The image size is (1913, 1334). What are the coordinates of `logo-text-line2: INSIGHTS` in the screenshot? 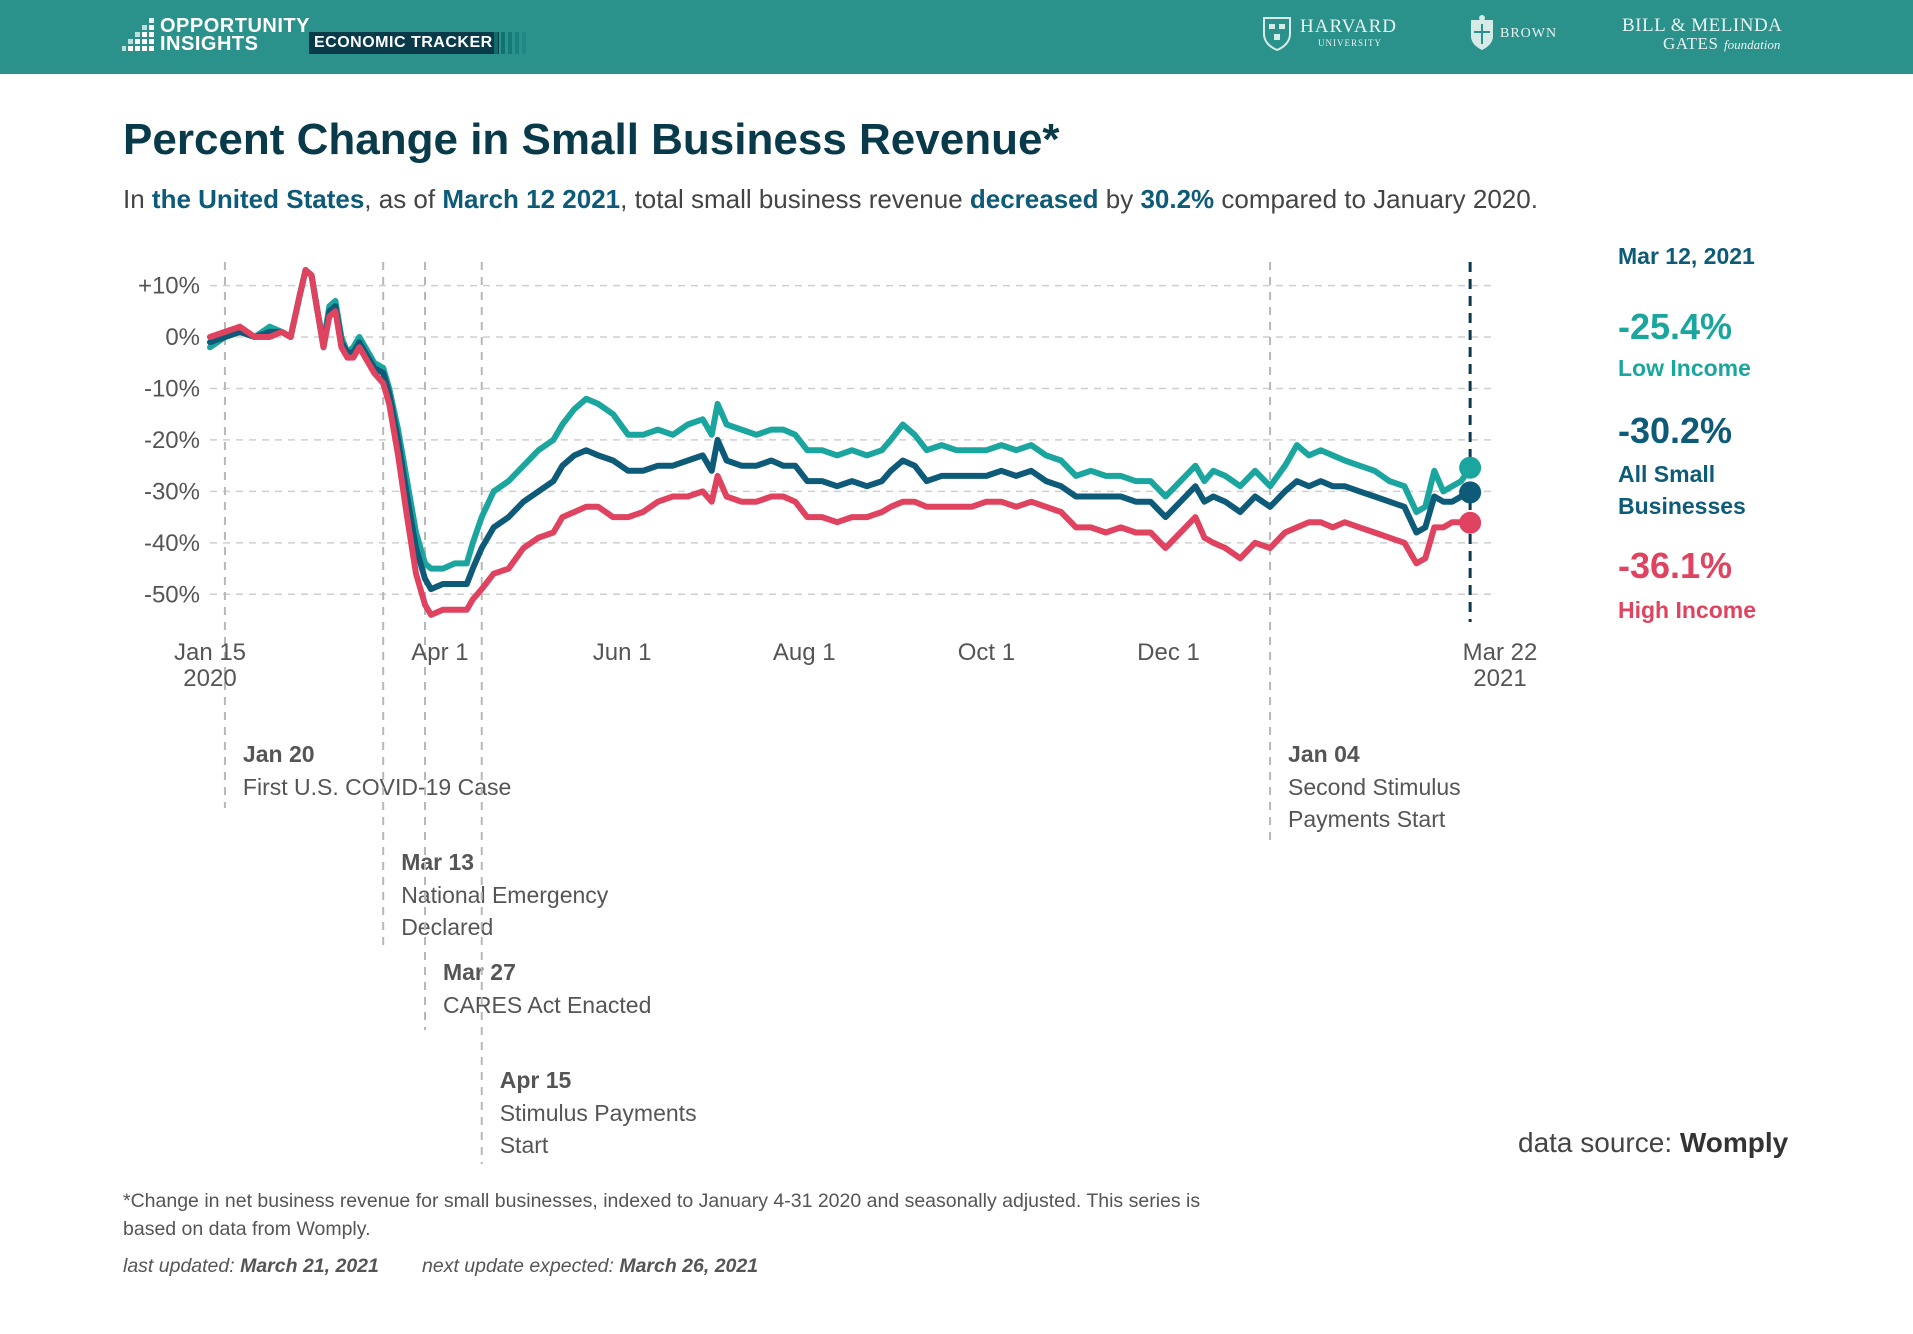 It's located at (209, 44).